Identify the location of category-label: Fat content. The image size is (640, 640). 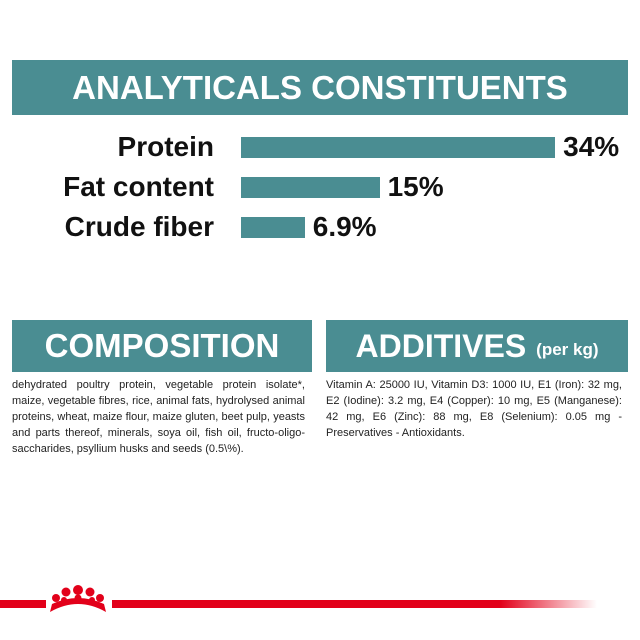
(138, 186).